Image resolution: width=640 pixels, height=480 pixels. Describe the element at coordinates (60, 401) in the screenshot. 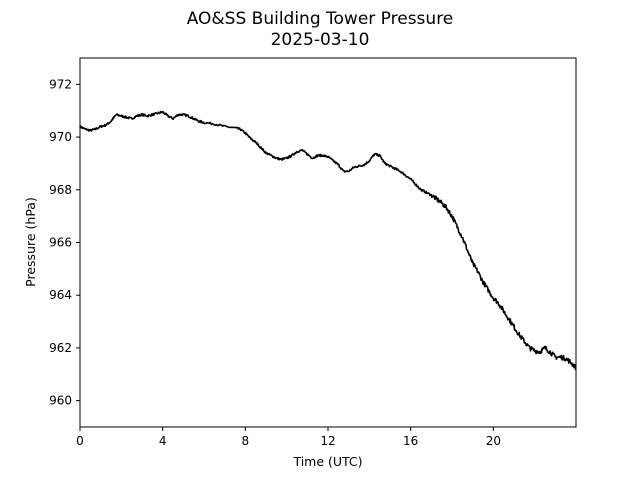

I see `y-tick-label: 960` at that location.